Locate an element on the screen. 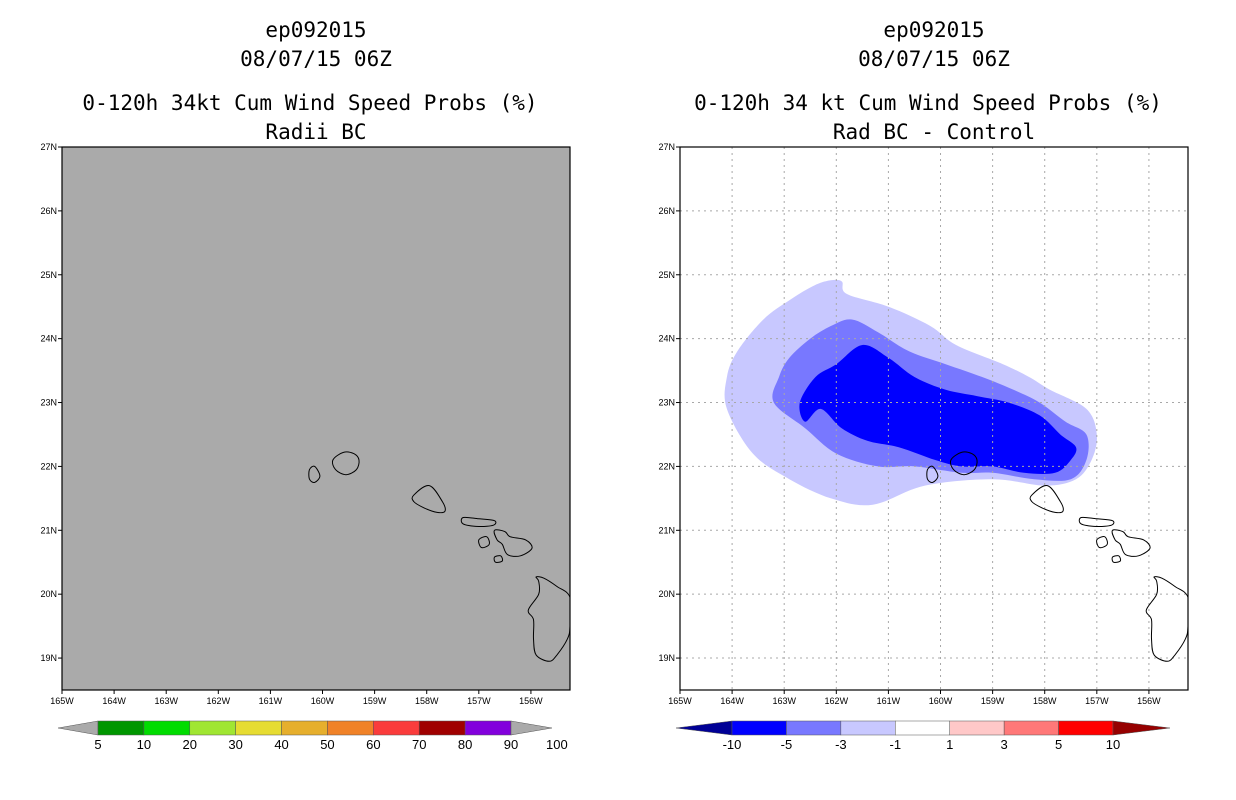 Image resolution: width=1236 pixels, height=800 pixels. colorbar-label: -5 is located at coordinates (787, 744).